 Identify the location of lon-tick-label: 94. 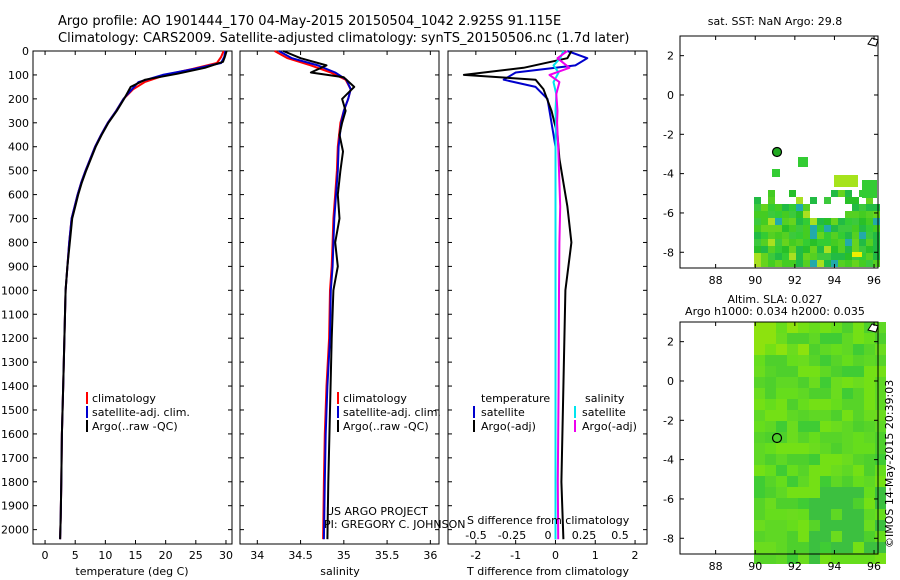
(834, 566).